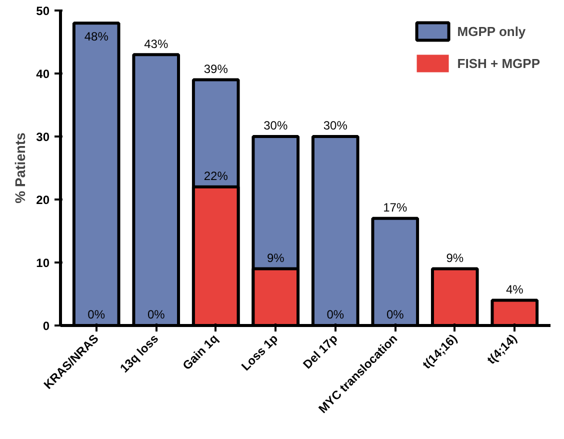 The image size is (564, 439). What do you see at coordinates (515, 289) in the screenshot?
I see `data-label: 4%` at bounding box center [515, 289].